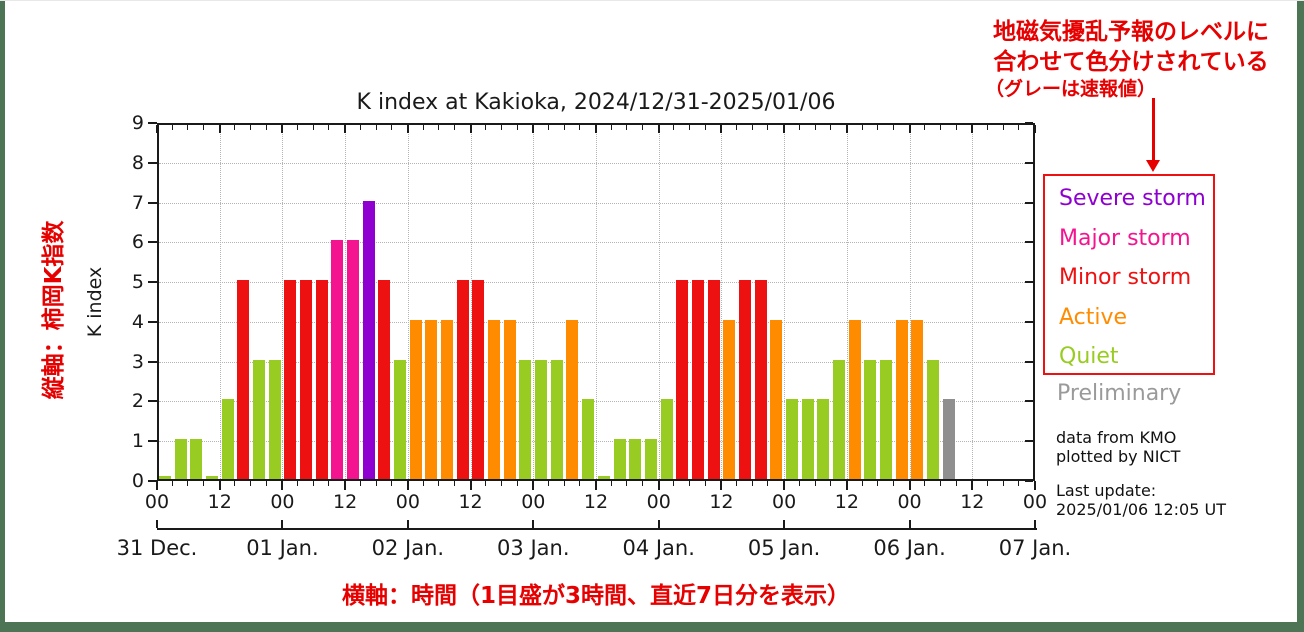  I want to click on y-tick-label: 5, so click(137, 282).